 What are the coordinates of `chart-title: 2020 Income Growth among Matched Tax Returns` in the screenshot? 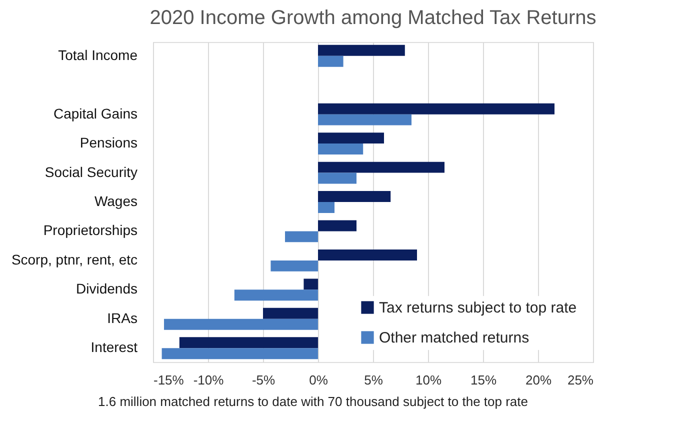 It's located at (373, 18).